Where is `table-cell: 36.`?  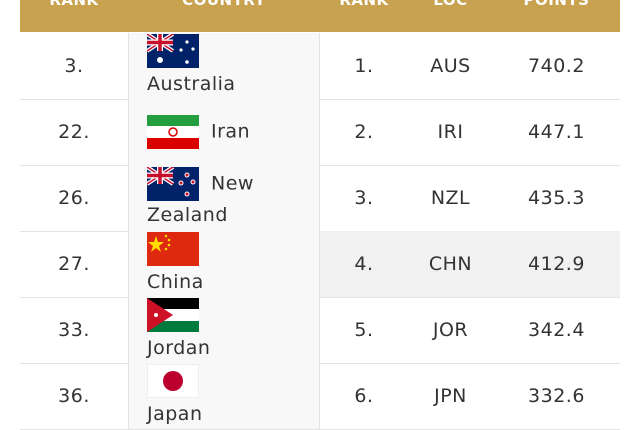 table-cell: 36. is located at coordinates (74, 396).